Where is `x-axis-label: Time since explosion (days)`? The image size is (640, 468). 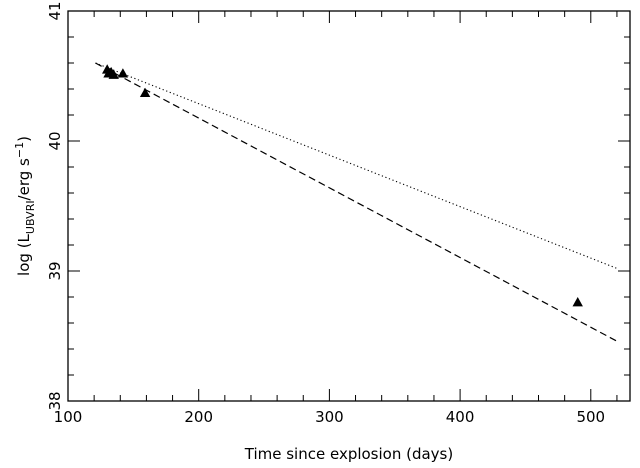 x-axis-label: Time since explosion (days) is located at coordinates (348, 454).